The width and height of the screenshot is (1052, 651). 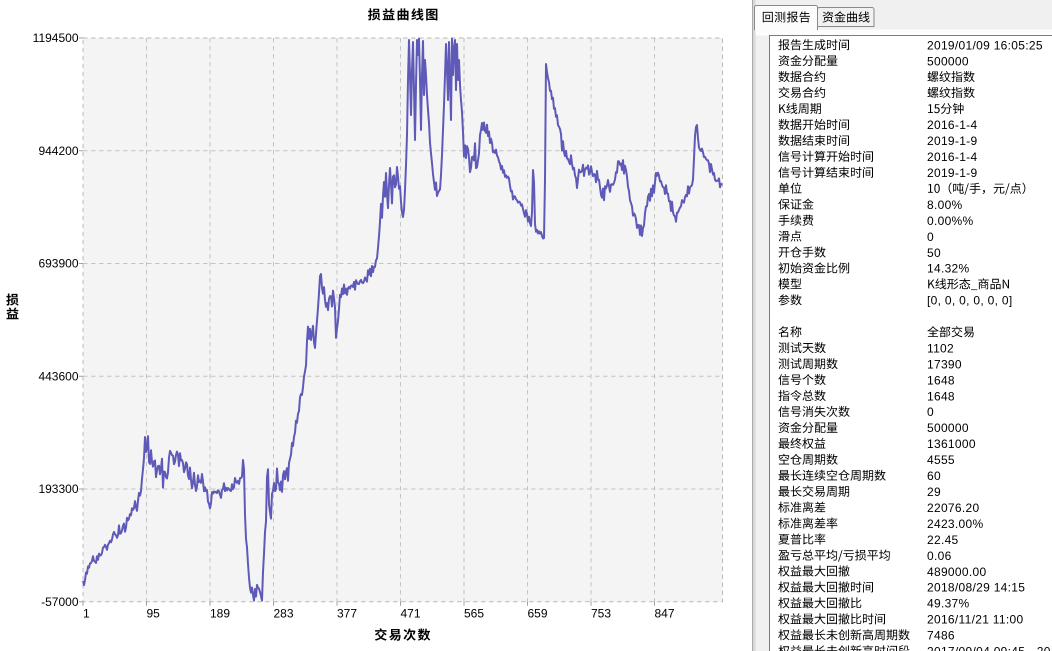 What do you see at coordinates (474, 614) in the screenshot?
I see `svg-text: 565` at bounding box center [474, 614].